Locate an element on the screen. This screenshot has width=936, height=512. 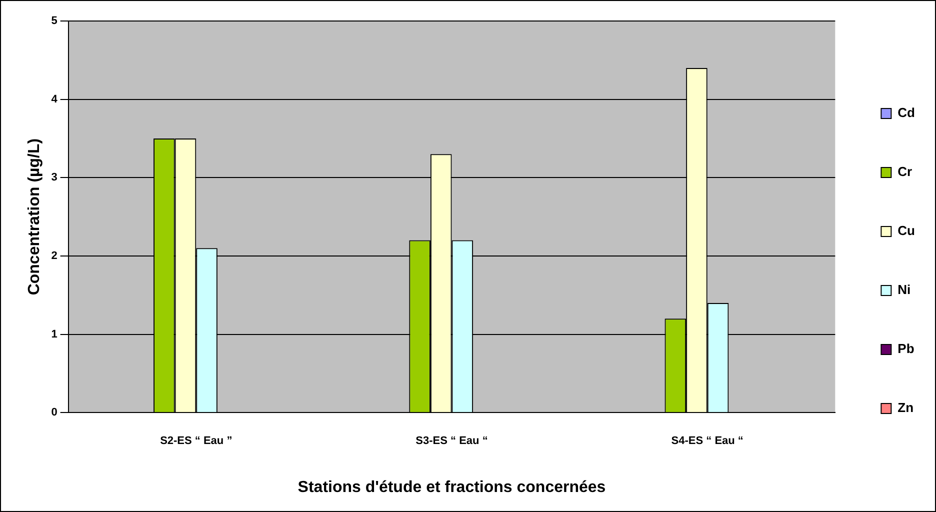
x-tick-label: S4-ES “ Eau “ is located at coordinates (707, 441).